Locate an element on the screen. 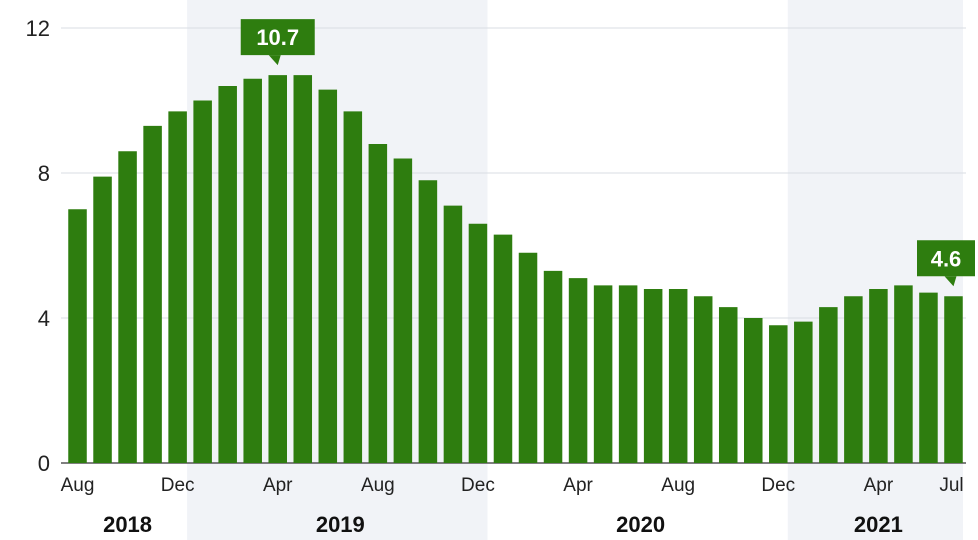 Image resolution: width=978 pixels, height=540 pixels. y-axis-ticks: 0 4 8 12 is located at coordinates (38, 246).